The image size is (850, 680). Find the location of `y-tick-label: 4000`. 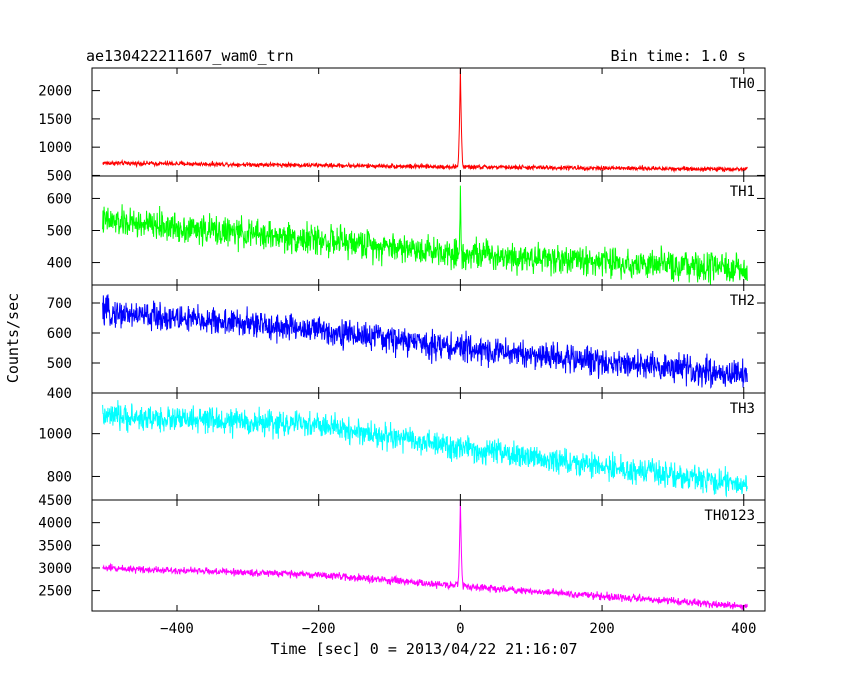

y-tick-label: 4000 is located at coordinates (55, 524).